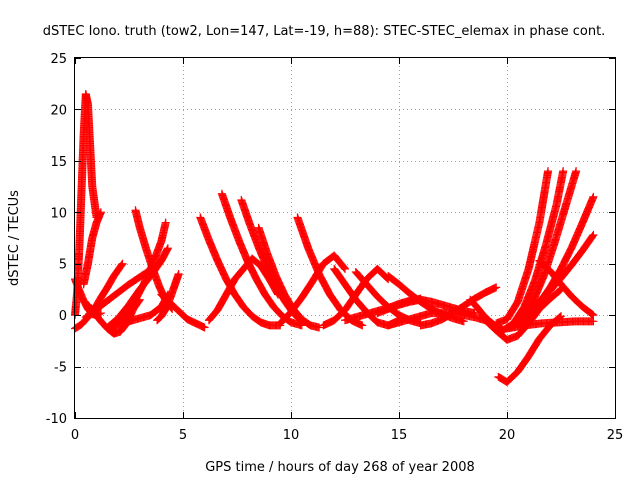 The height and width of the screenshot is (480, 640). What do you see at coordinates (291, 435) in the screenshot?
I see `x-tick-label: 10` at bounding box center [291, 435].